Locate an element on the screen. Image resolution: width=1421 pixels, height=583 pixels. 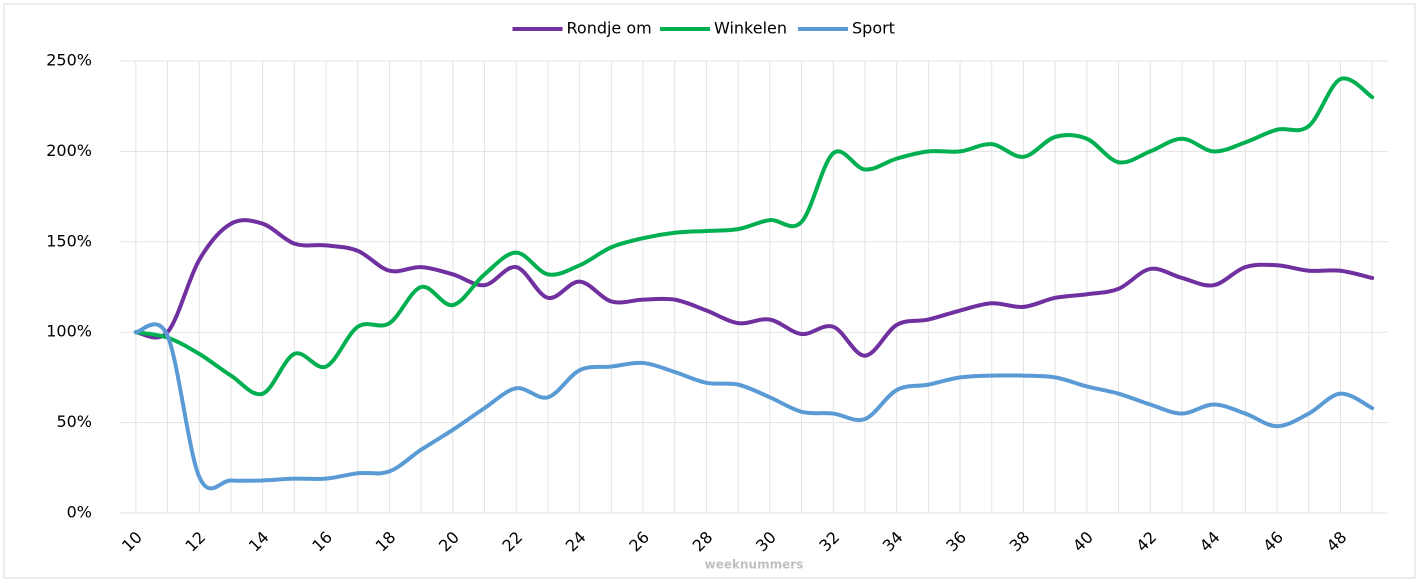
y-tick-label: 100% is located at coordinates (69, 331).